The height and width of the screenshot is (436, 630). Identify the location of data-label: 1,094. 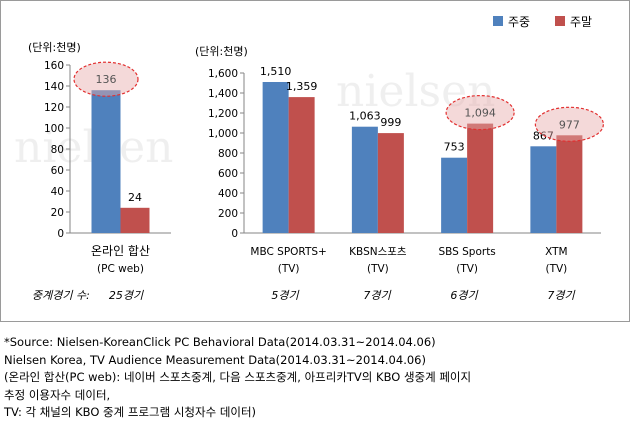
(480, 113).